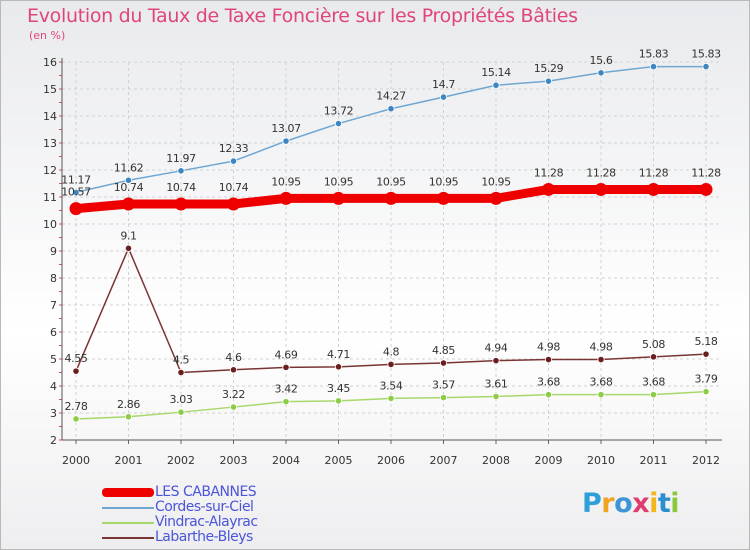 This screenshot has height=550, width=750. I want to click on data-label-cordes-sur-ciel: 14.7, so click(443, 84).